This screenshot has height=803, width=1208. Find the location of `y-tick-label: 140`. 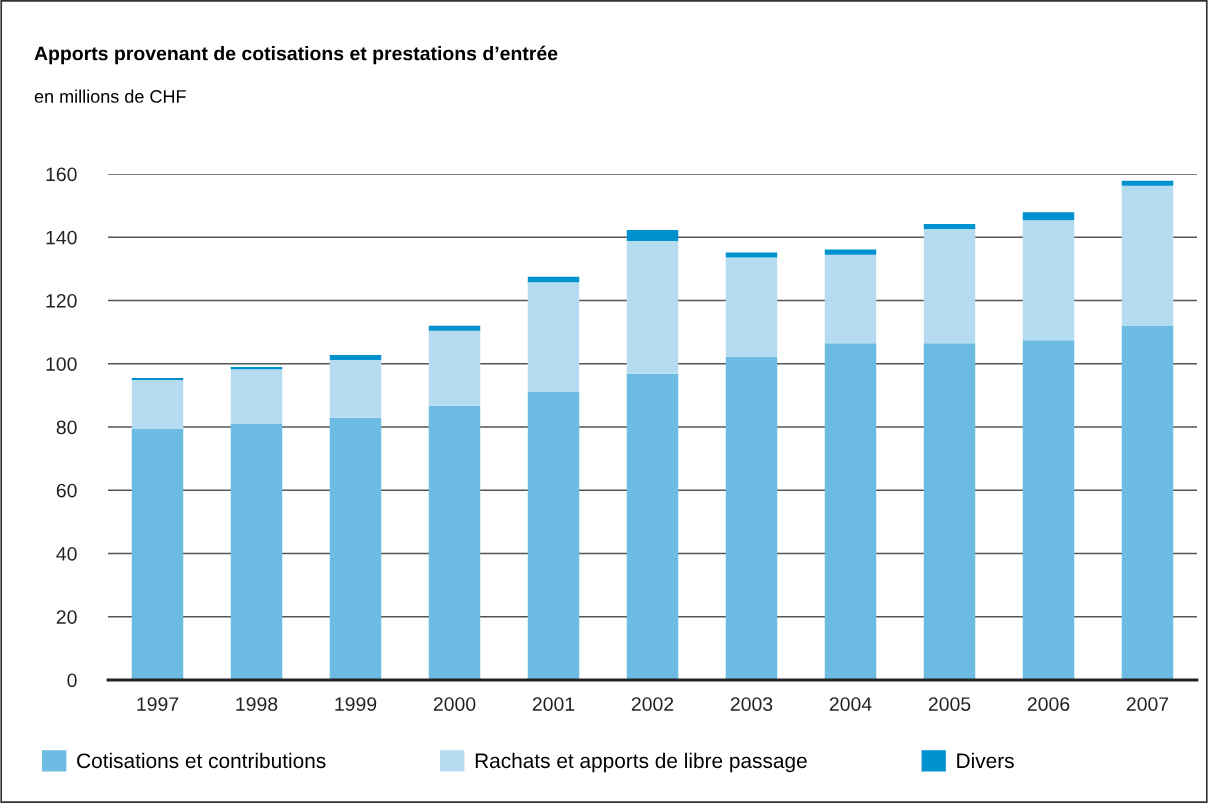

y-tick-label: 140 is located at coordinates (61, 237).